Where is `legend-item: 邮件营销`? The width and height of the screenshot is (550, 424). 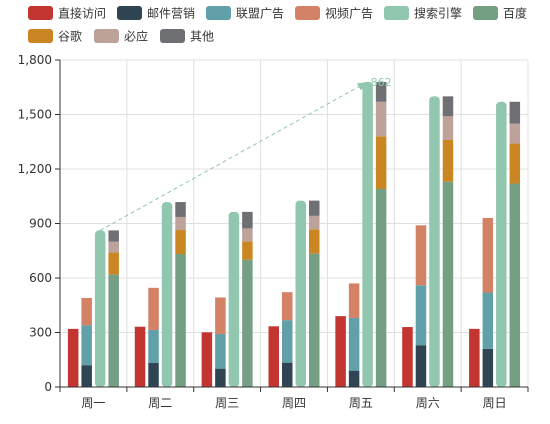
legend-item: 邮件营销 is located at coordinates (156, 13).